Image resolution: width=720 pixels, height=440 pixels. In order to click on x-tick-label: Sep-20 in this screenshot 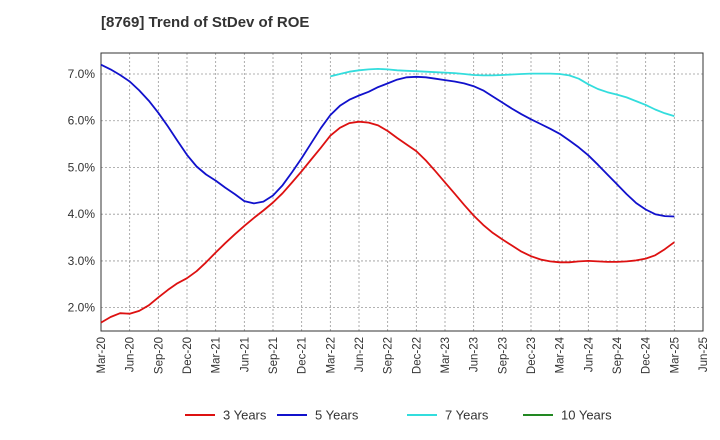, I will do `click(159, 355)`.